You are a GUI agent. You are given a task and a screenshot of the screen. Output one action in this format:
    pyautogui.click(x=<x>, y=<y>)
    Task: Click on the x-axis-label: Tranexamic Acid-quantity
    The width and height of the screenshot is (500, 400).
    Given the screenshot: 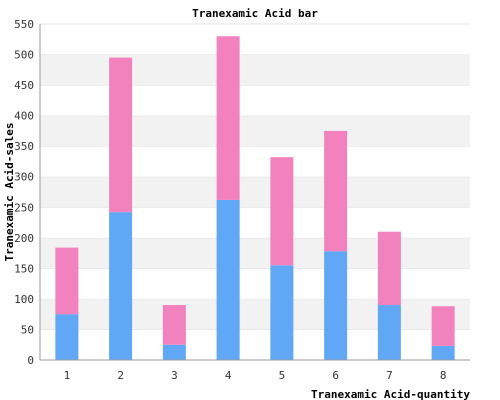 What is the action you would take?
    pyautogui.click(x=390, y=394)
    